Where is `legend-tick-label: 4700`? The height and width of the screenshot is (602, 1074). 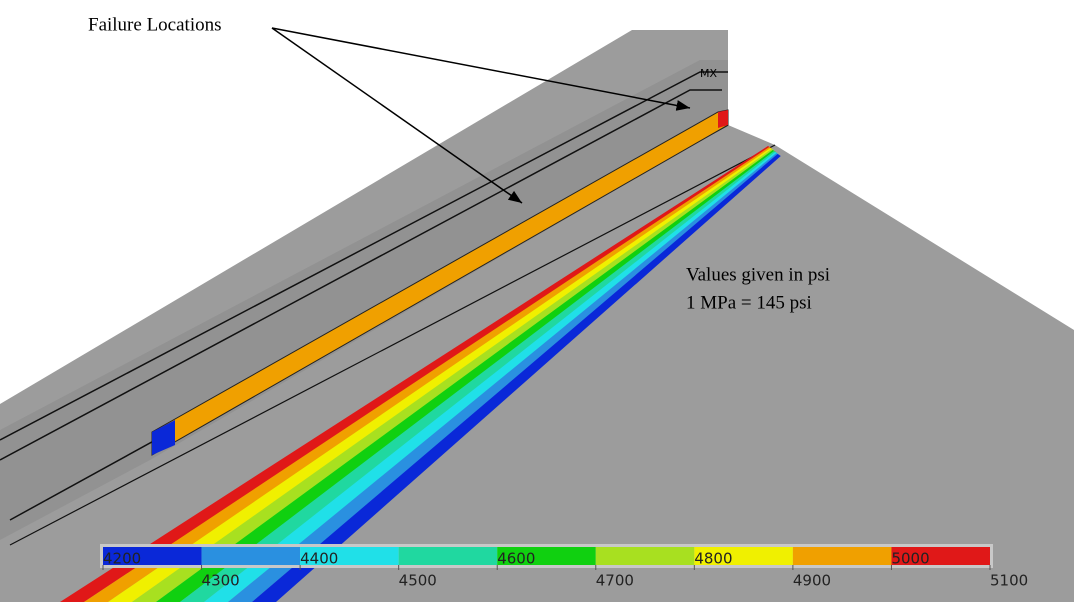 legend-tick-label: 4700 is located at coordinates (615, 581).